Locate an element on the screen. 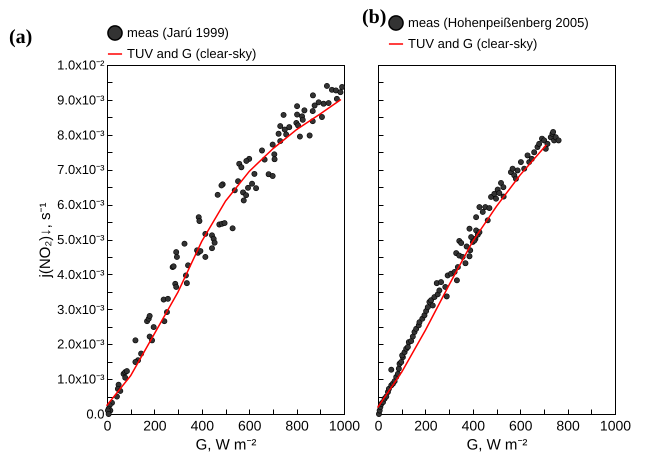 This screenshot has width=649, height=469. y-axis-title: j(NO₂)↓, s⁻¹ is located at coordinates (45, 240).